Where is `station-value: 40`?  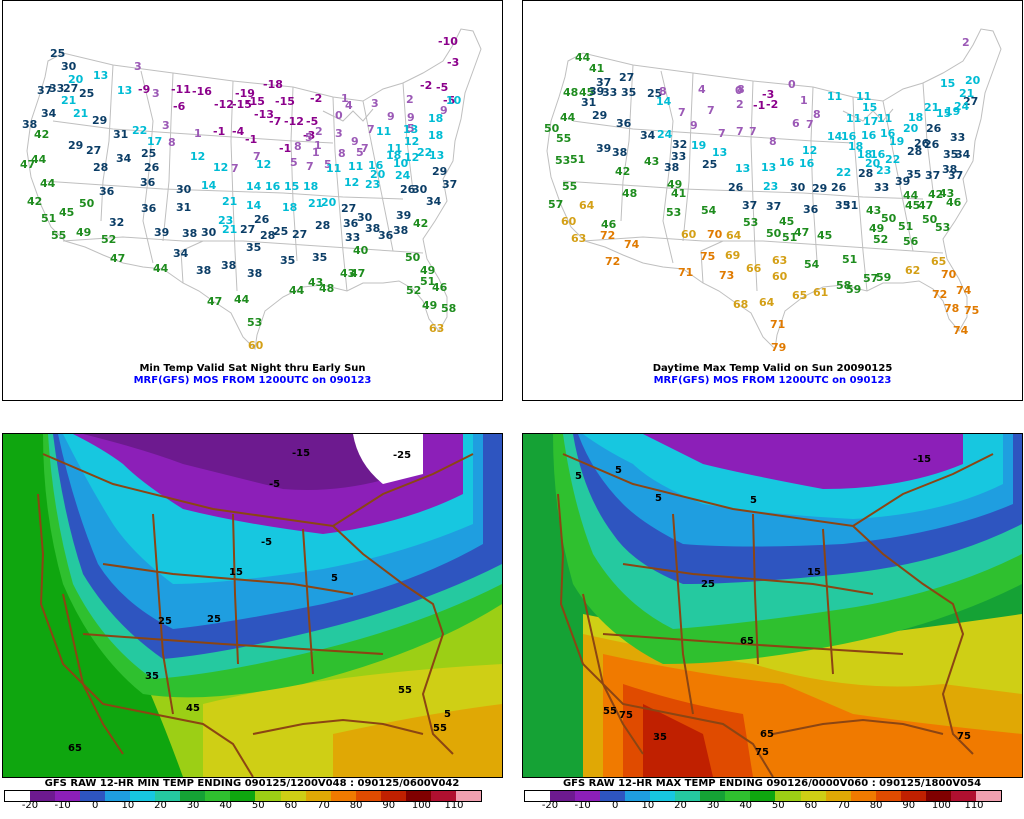 station-value: 40 is located at coordinates (361, 250).